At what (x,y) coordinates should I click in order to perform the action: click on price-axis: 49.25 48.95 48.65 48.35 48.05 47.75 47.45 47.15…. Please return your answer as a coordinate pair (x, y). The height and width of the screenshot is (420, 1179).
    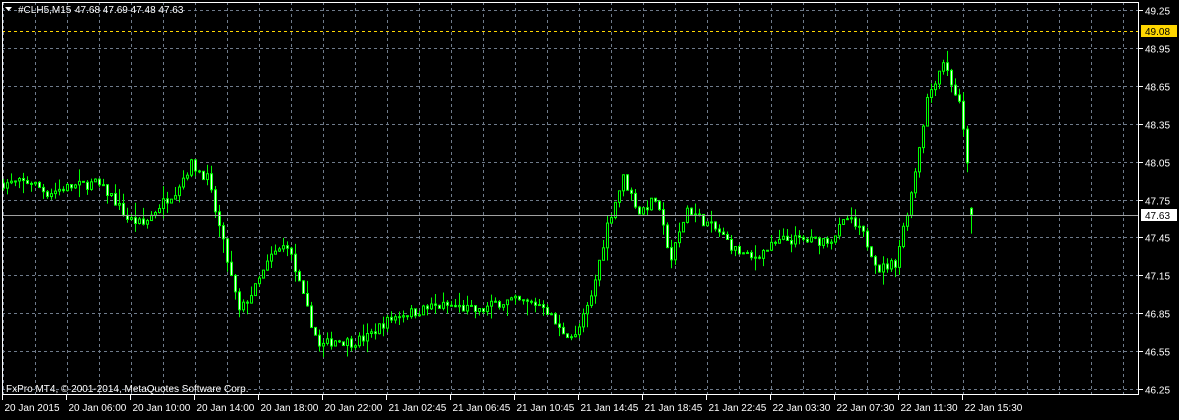
    Looking at the image, I should click on (1154, 202).